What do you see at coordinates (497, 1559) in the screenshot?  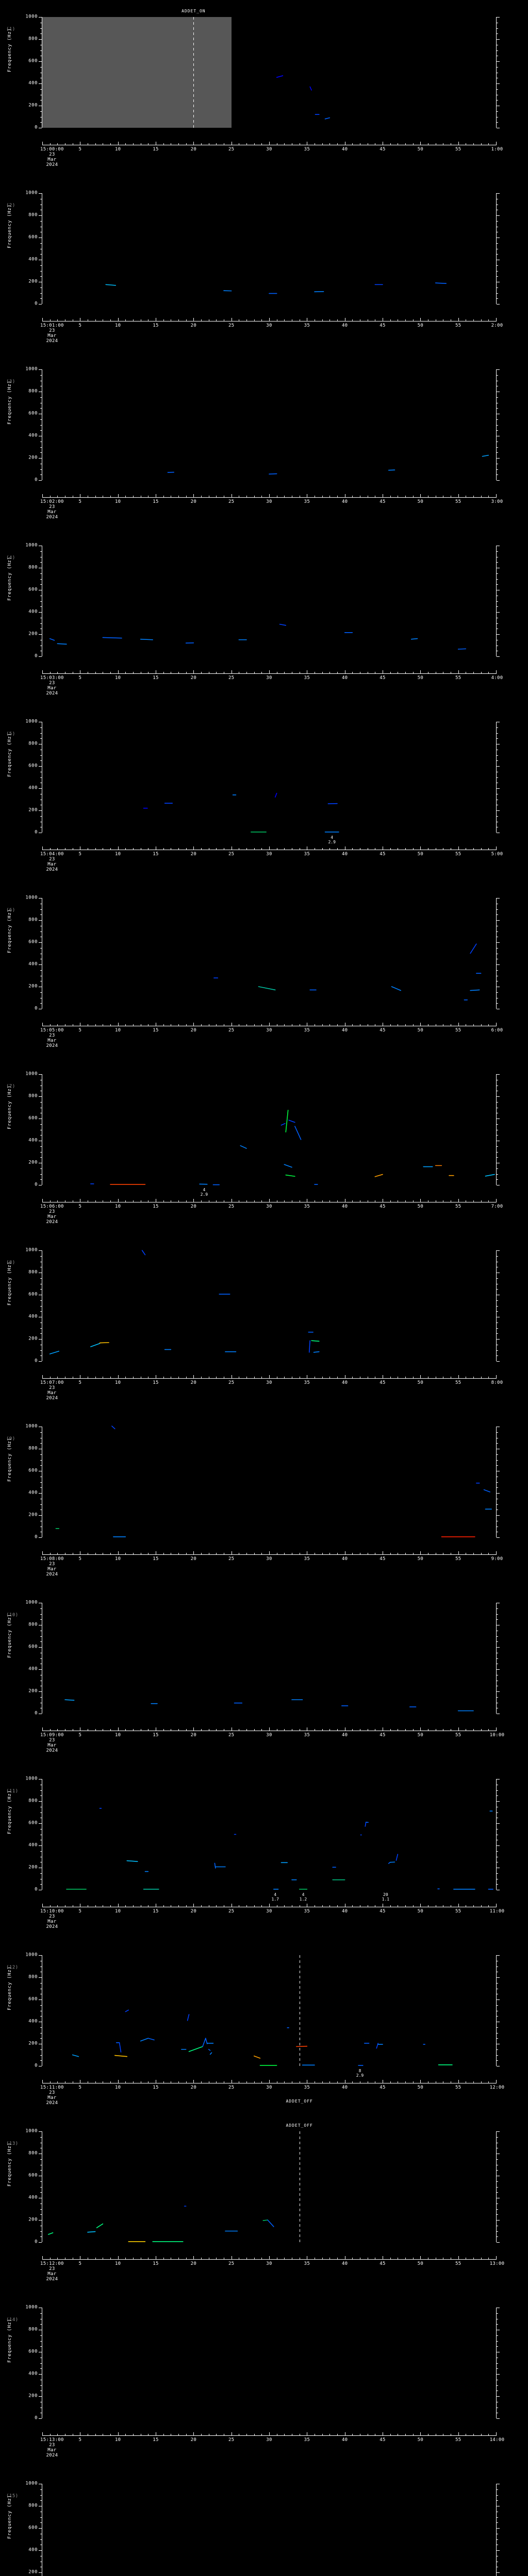 I see `x-axis-end-label: 9:00` at bounding box center [497, 1559].